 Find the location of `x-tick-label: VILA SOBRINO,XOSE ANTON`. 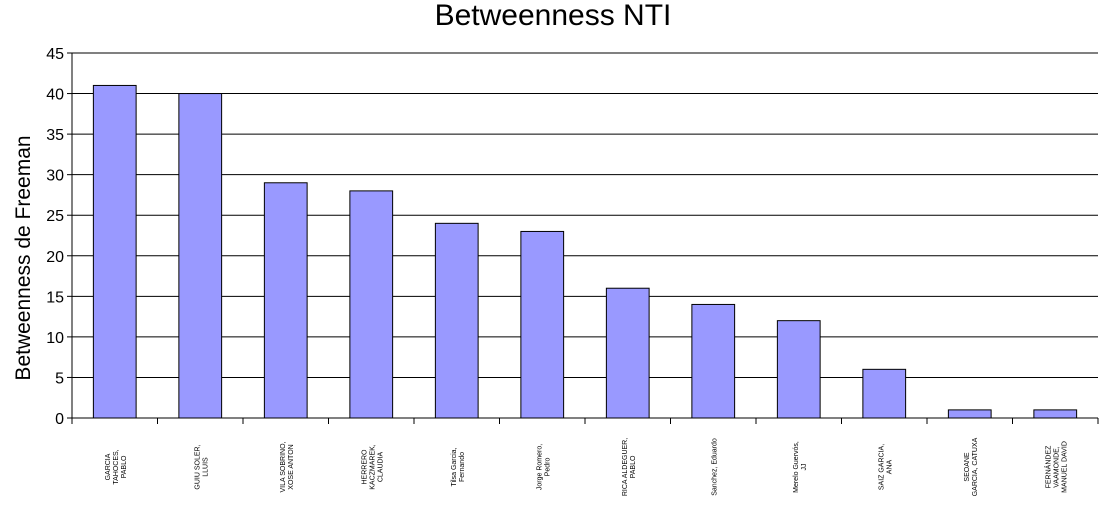

x-tick-label: VILA SOBRINO,XOSE ANTON is located at coordinates (287, 466).